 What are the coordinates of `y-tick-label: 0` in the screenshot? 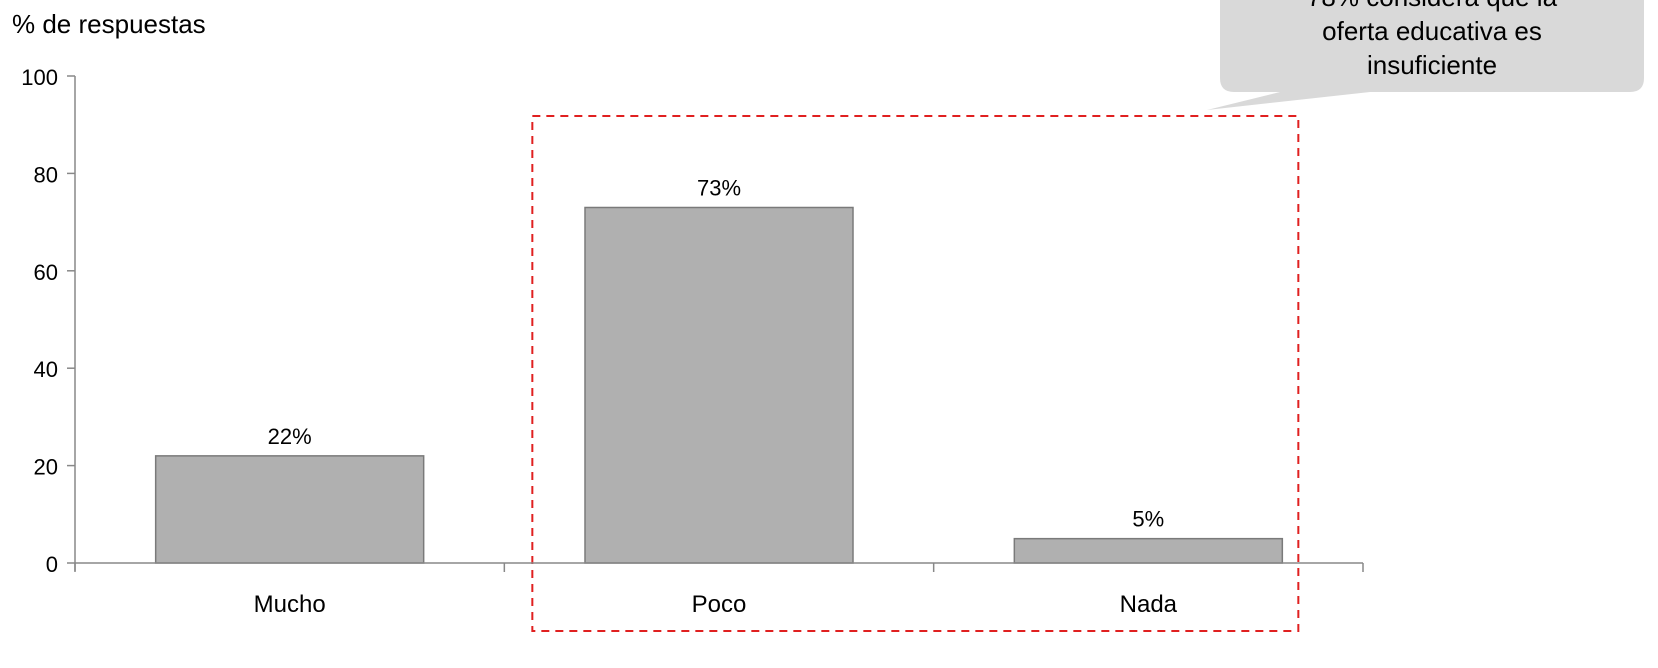 It's located at (52, 564).